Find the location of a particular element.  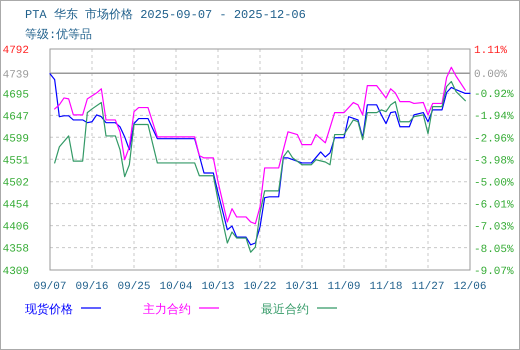

y2-tick-label: 1.11% is located at coordinates (491, 51).